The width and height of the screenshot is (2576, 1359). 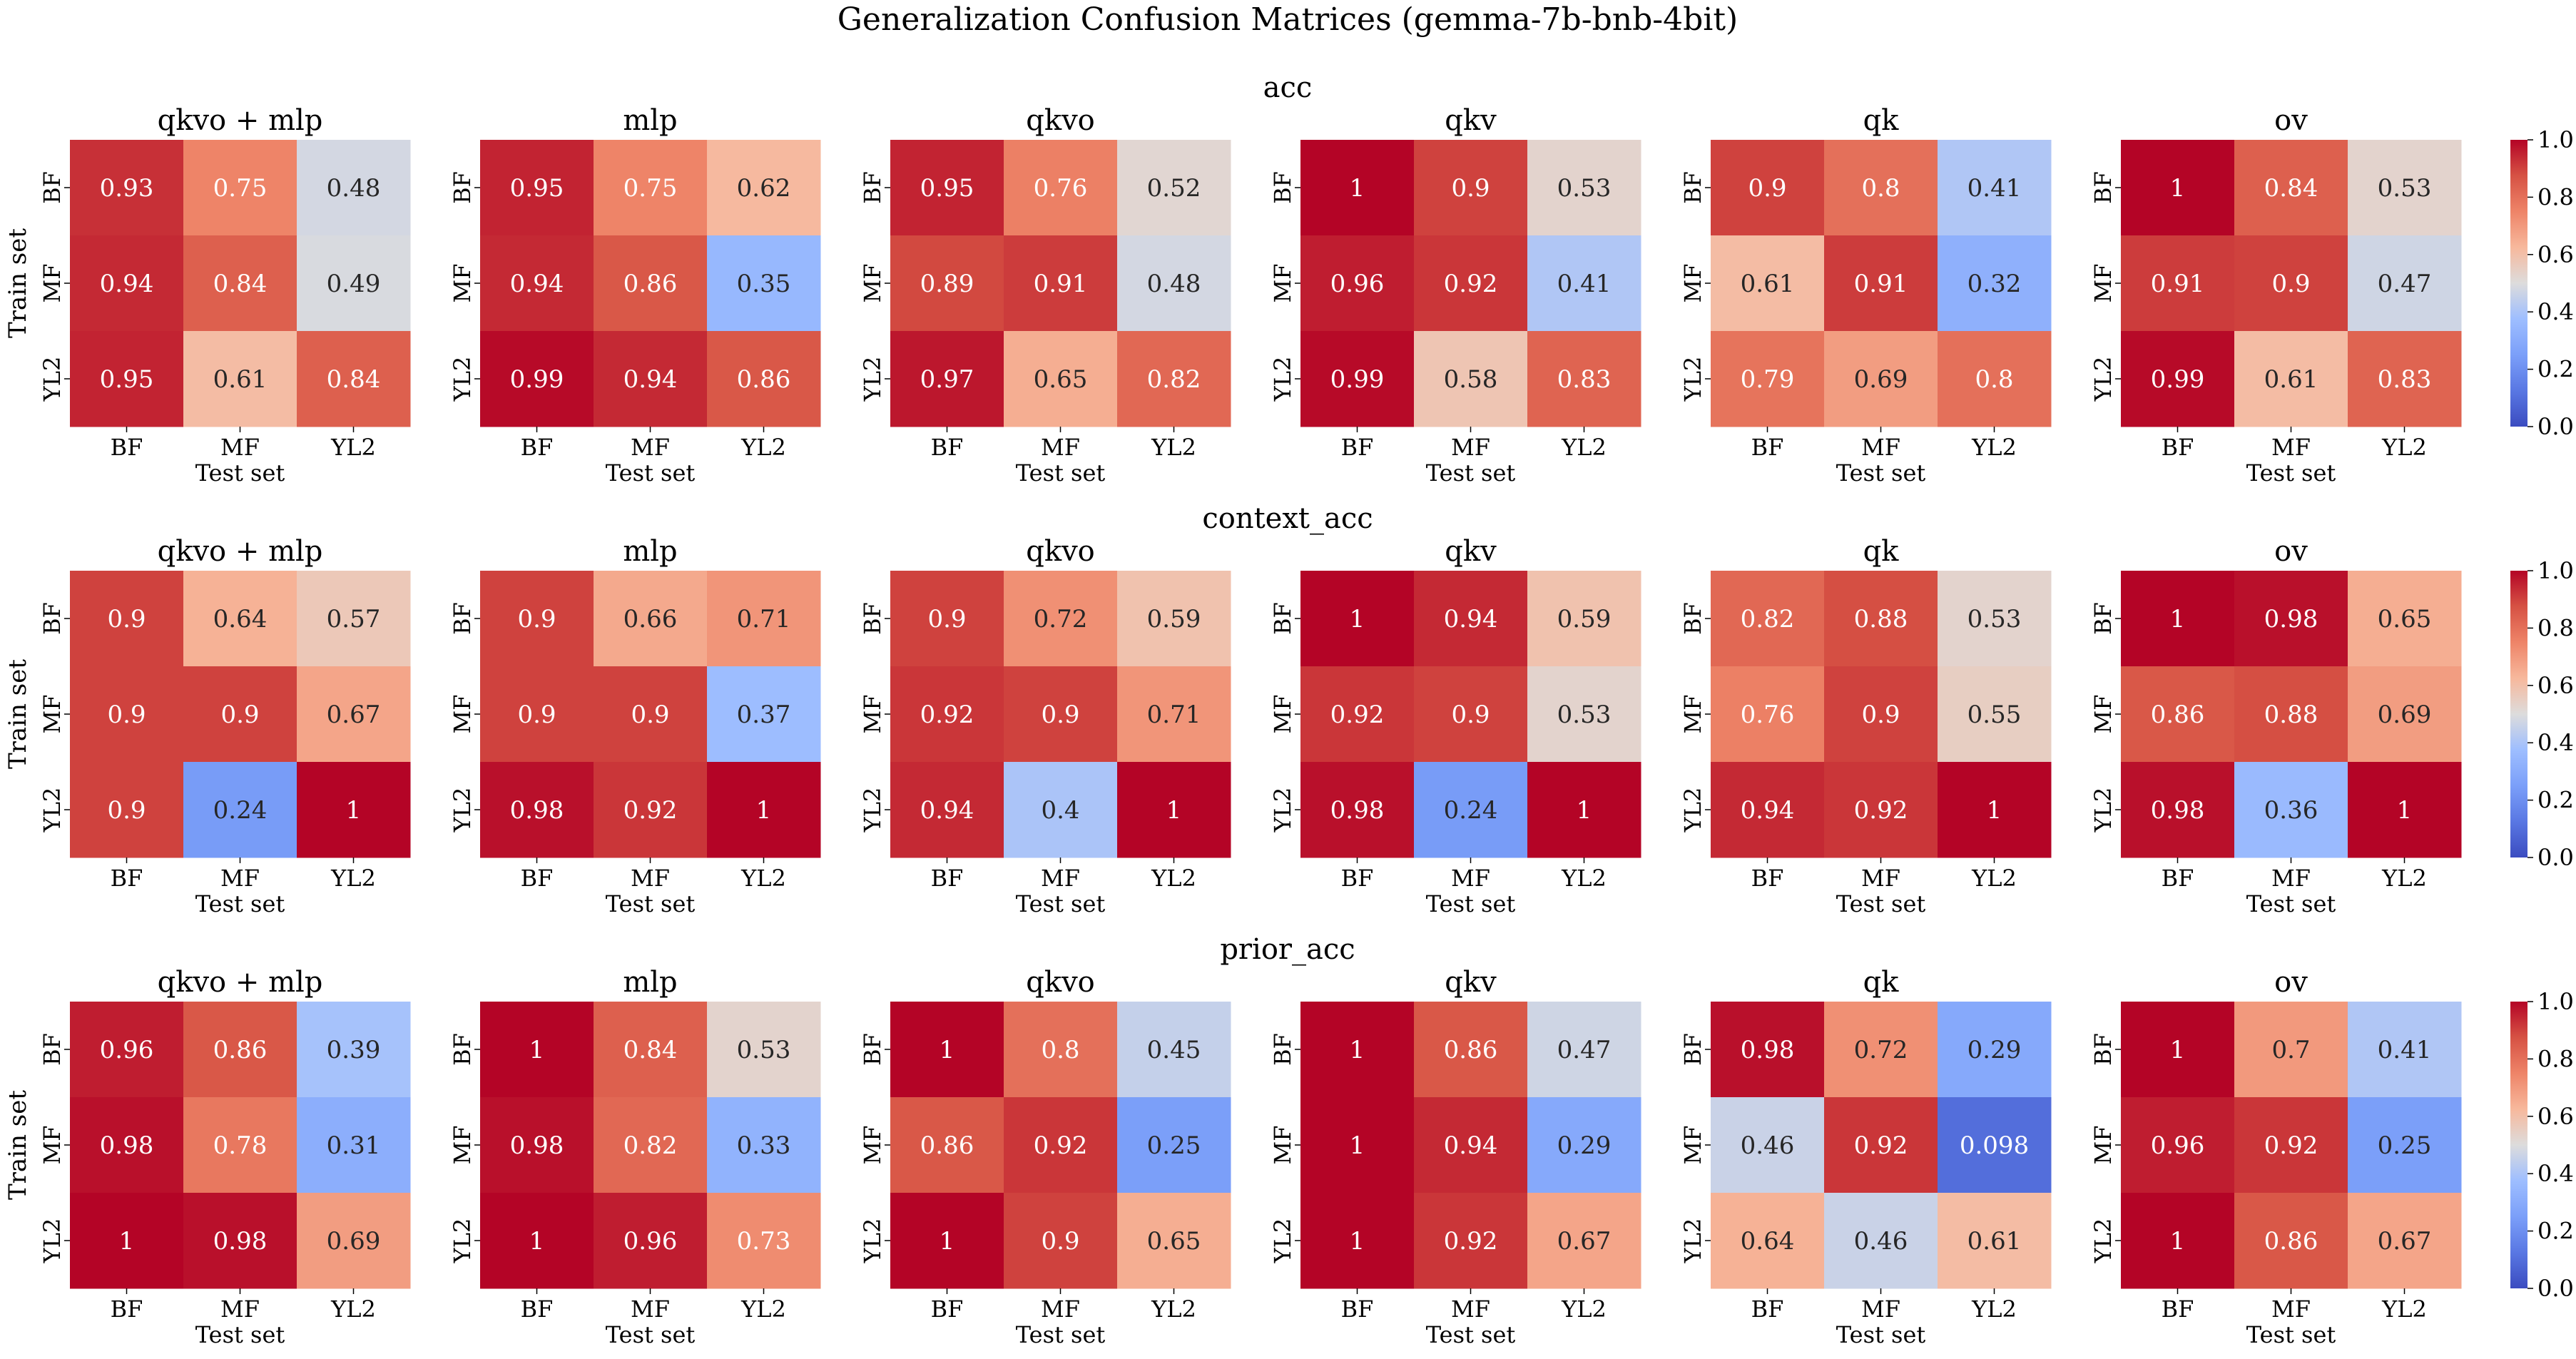 What do you see at coordinates (1584, 379) in the screenshot?
I see `cell-value-label: 0.83` at bounding box center [1584, 379].